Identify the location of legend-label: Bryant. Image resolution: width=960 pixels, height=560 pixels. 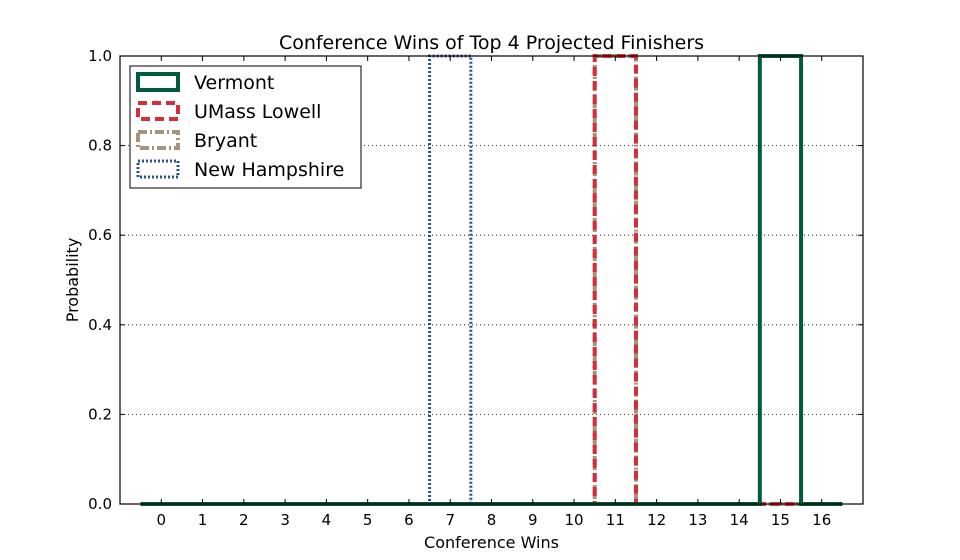
(225, 141).